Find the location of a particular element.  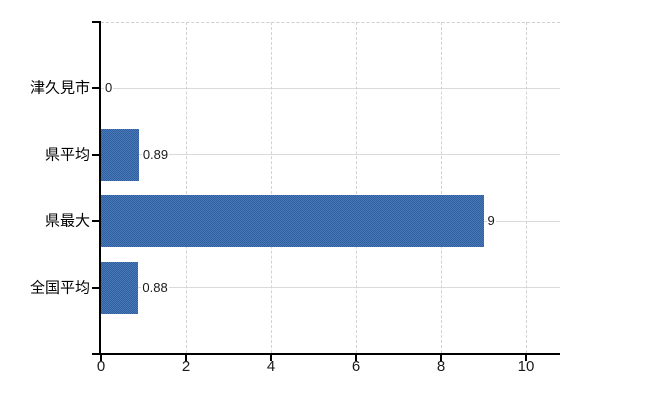

x-tick-label: 10 is located at coordinates (526, 366).